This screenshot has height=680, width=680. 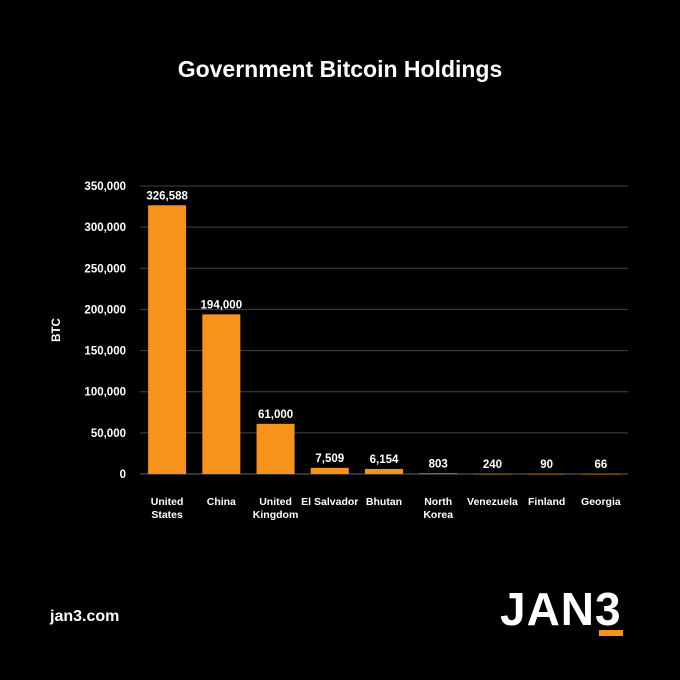 What do you see at coordinates (438, 508) in the screenshot?
I see `x-tick-label: North Korea` at bounding box center [438, 508].